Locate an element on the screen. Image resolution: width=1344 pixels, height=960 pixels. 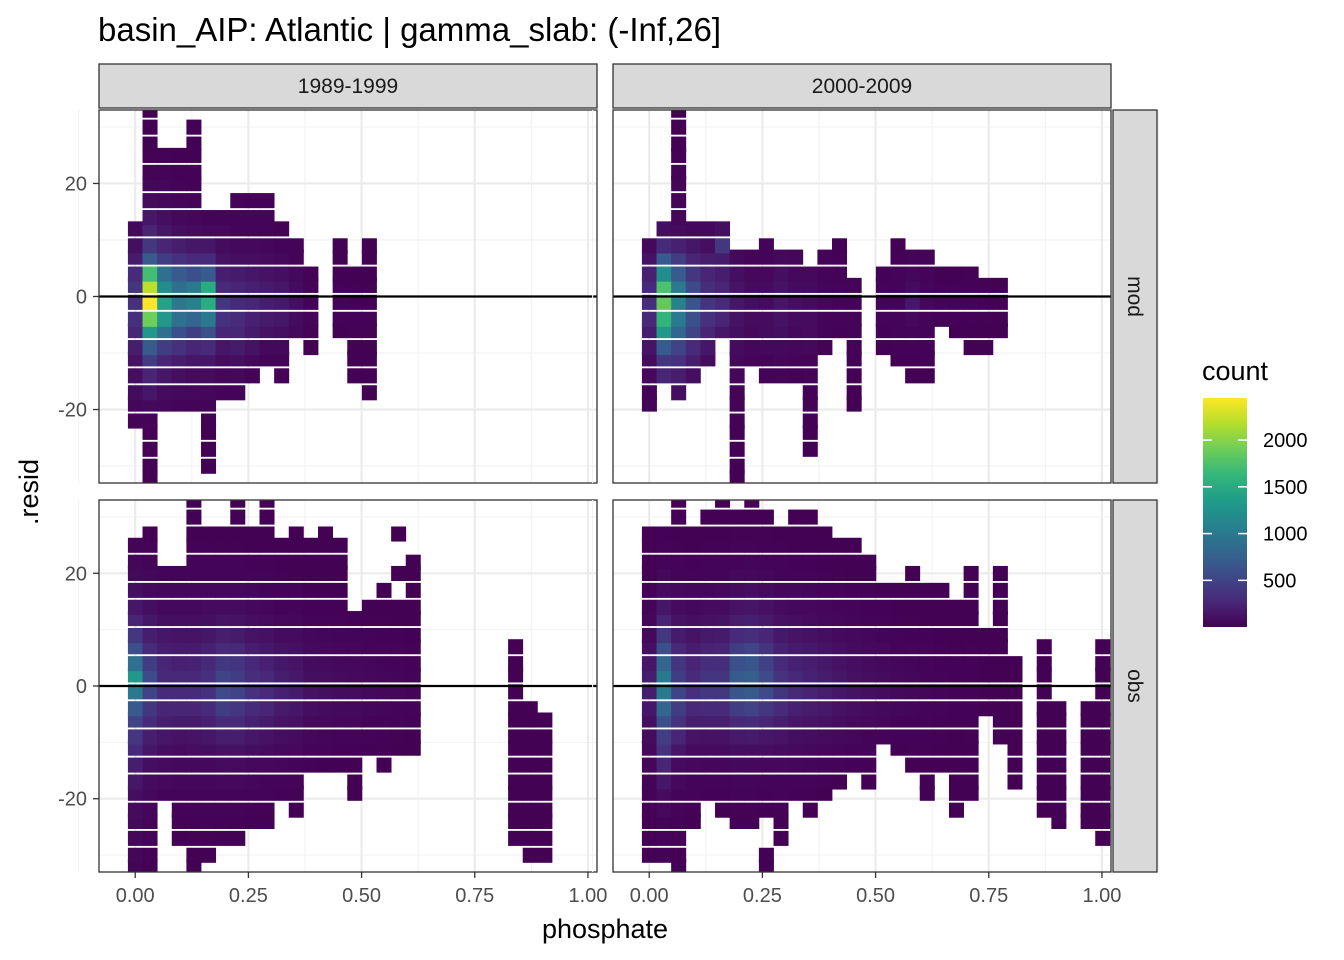
y-tick-label: 20 is located at coordinates (76, 184).